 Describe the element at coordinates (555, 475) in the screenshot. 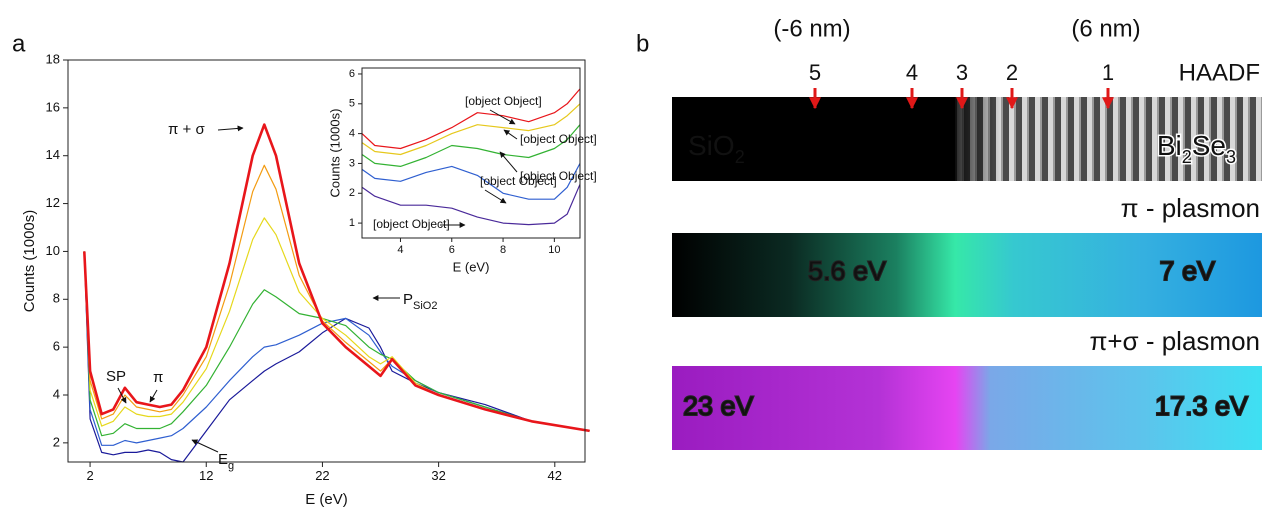

I see `x-tick-label: 42` at that location.